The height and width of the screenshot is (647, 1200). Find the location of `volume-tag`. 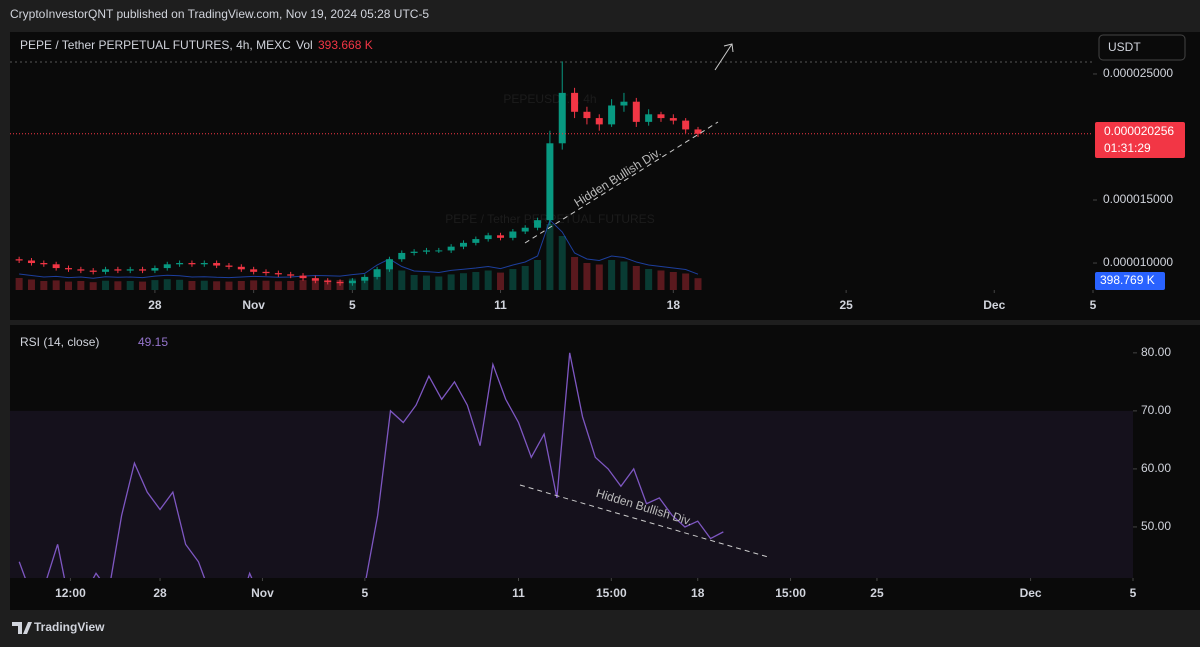

volume-tag is located at coordinates (1130, 281).